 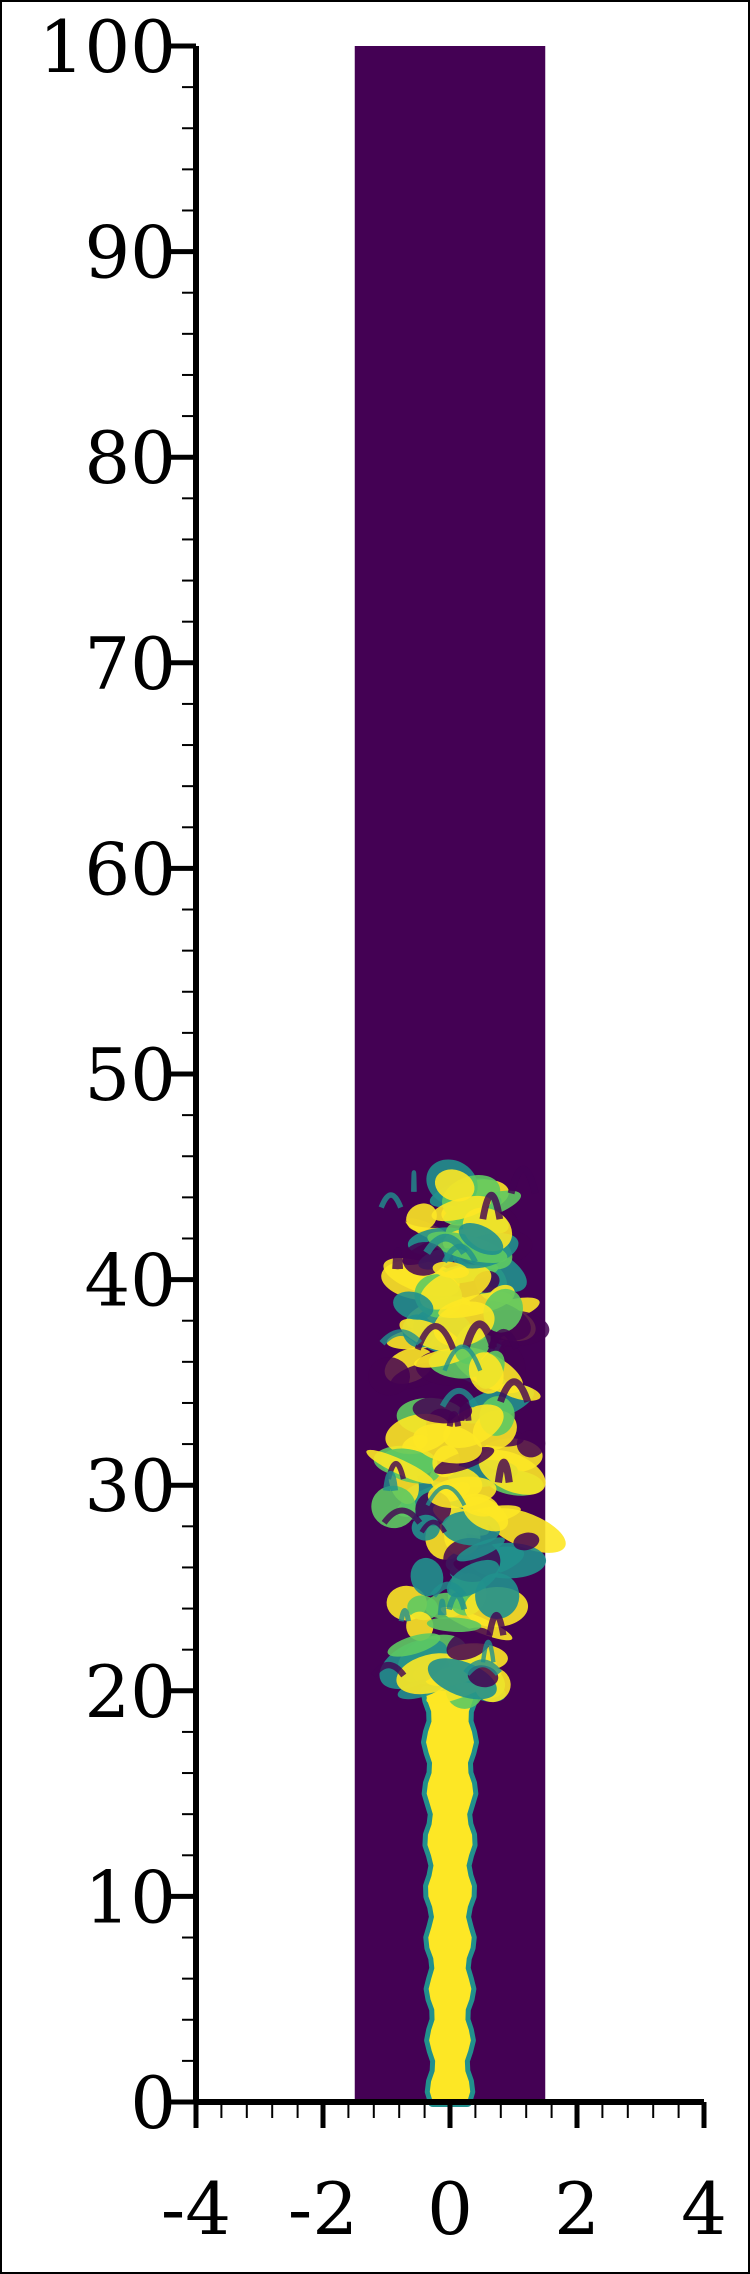 What do you see at coordinates (130, 869) in the screenshot?
I see `y-tick-label: 60` at bounding box center [130, 869].